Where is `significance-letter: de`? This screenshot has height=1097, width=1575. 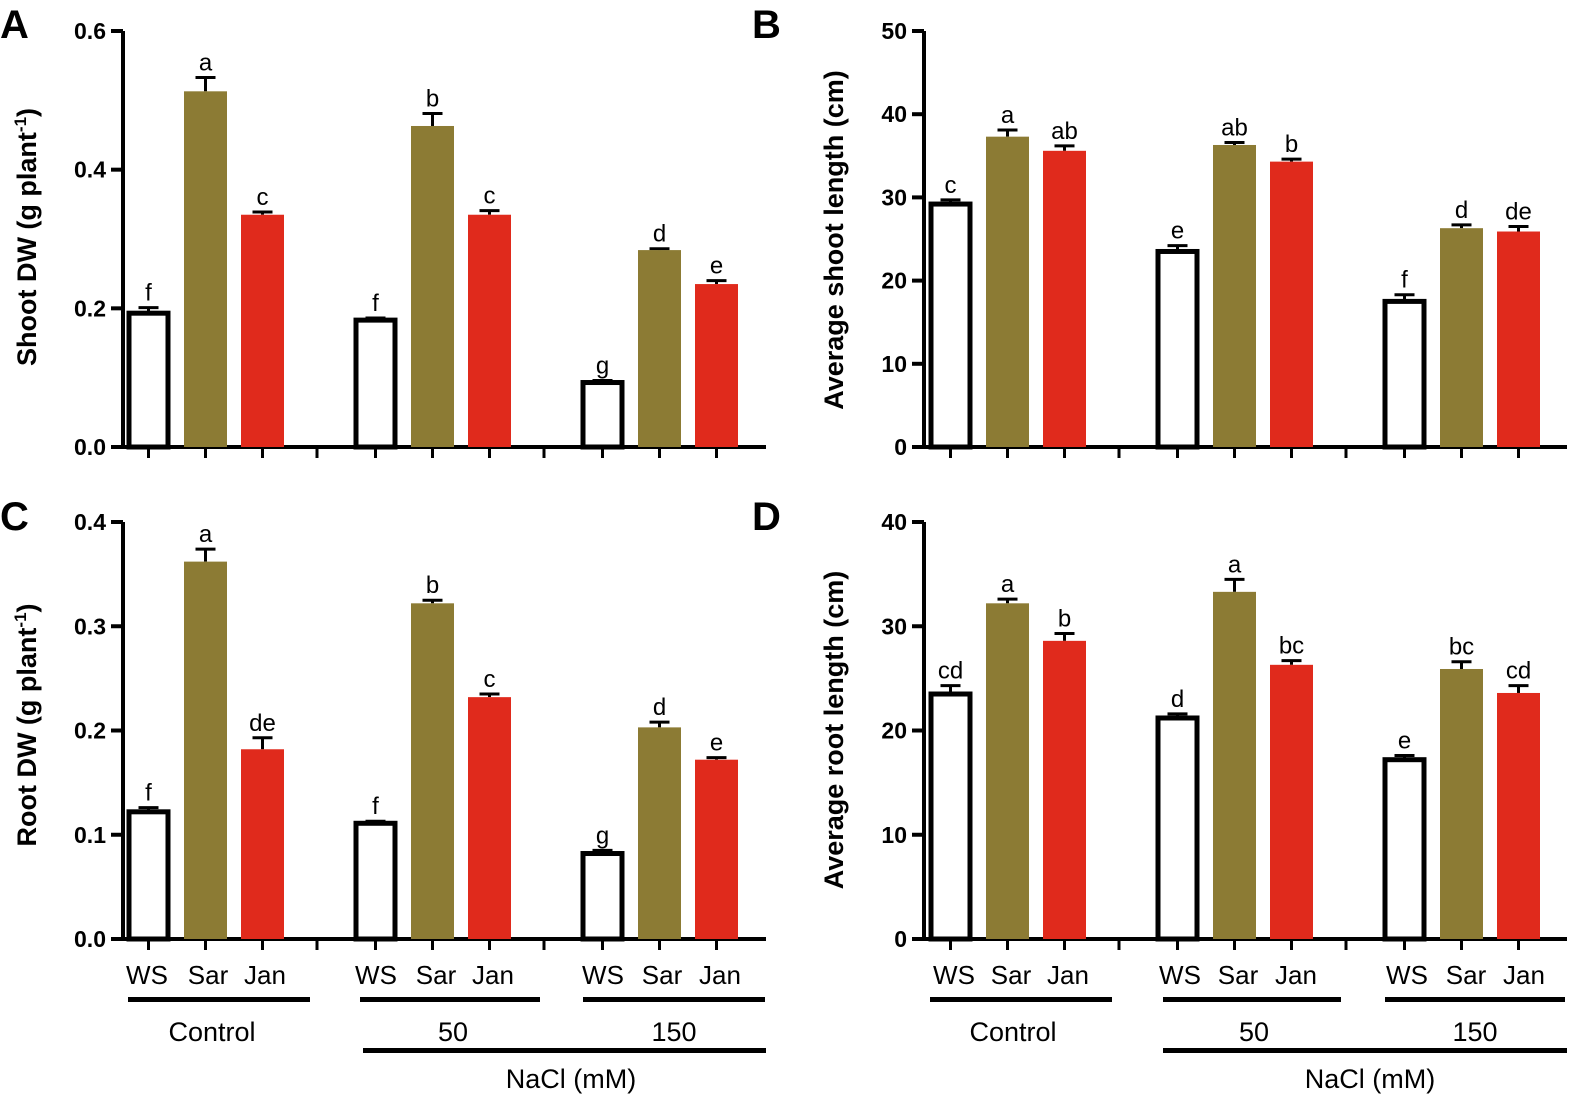 significance-letter: de is located at coordinates (1518, 212).